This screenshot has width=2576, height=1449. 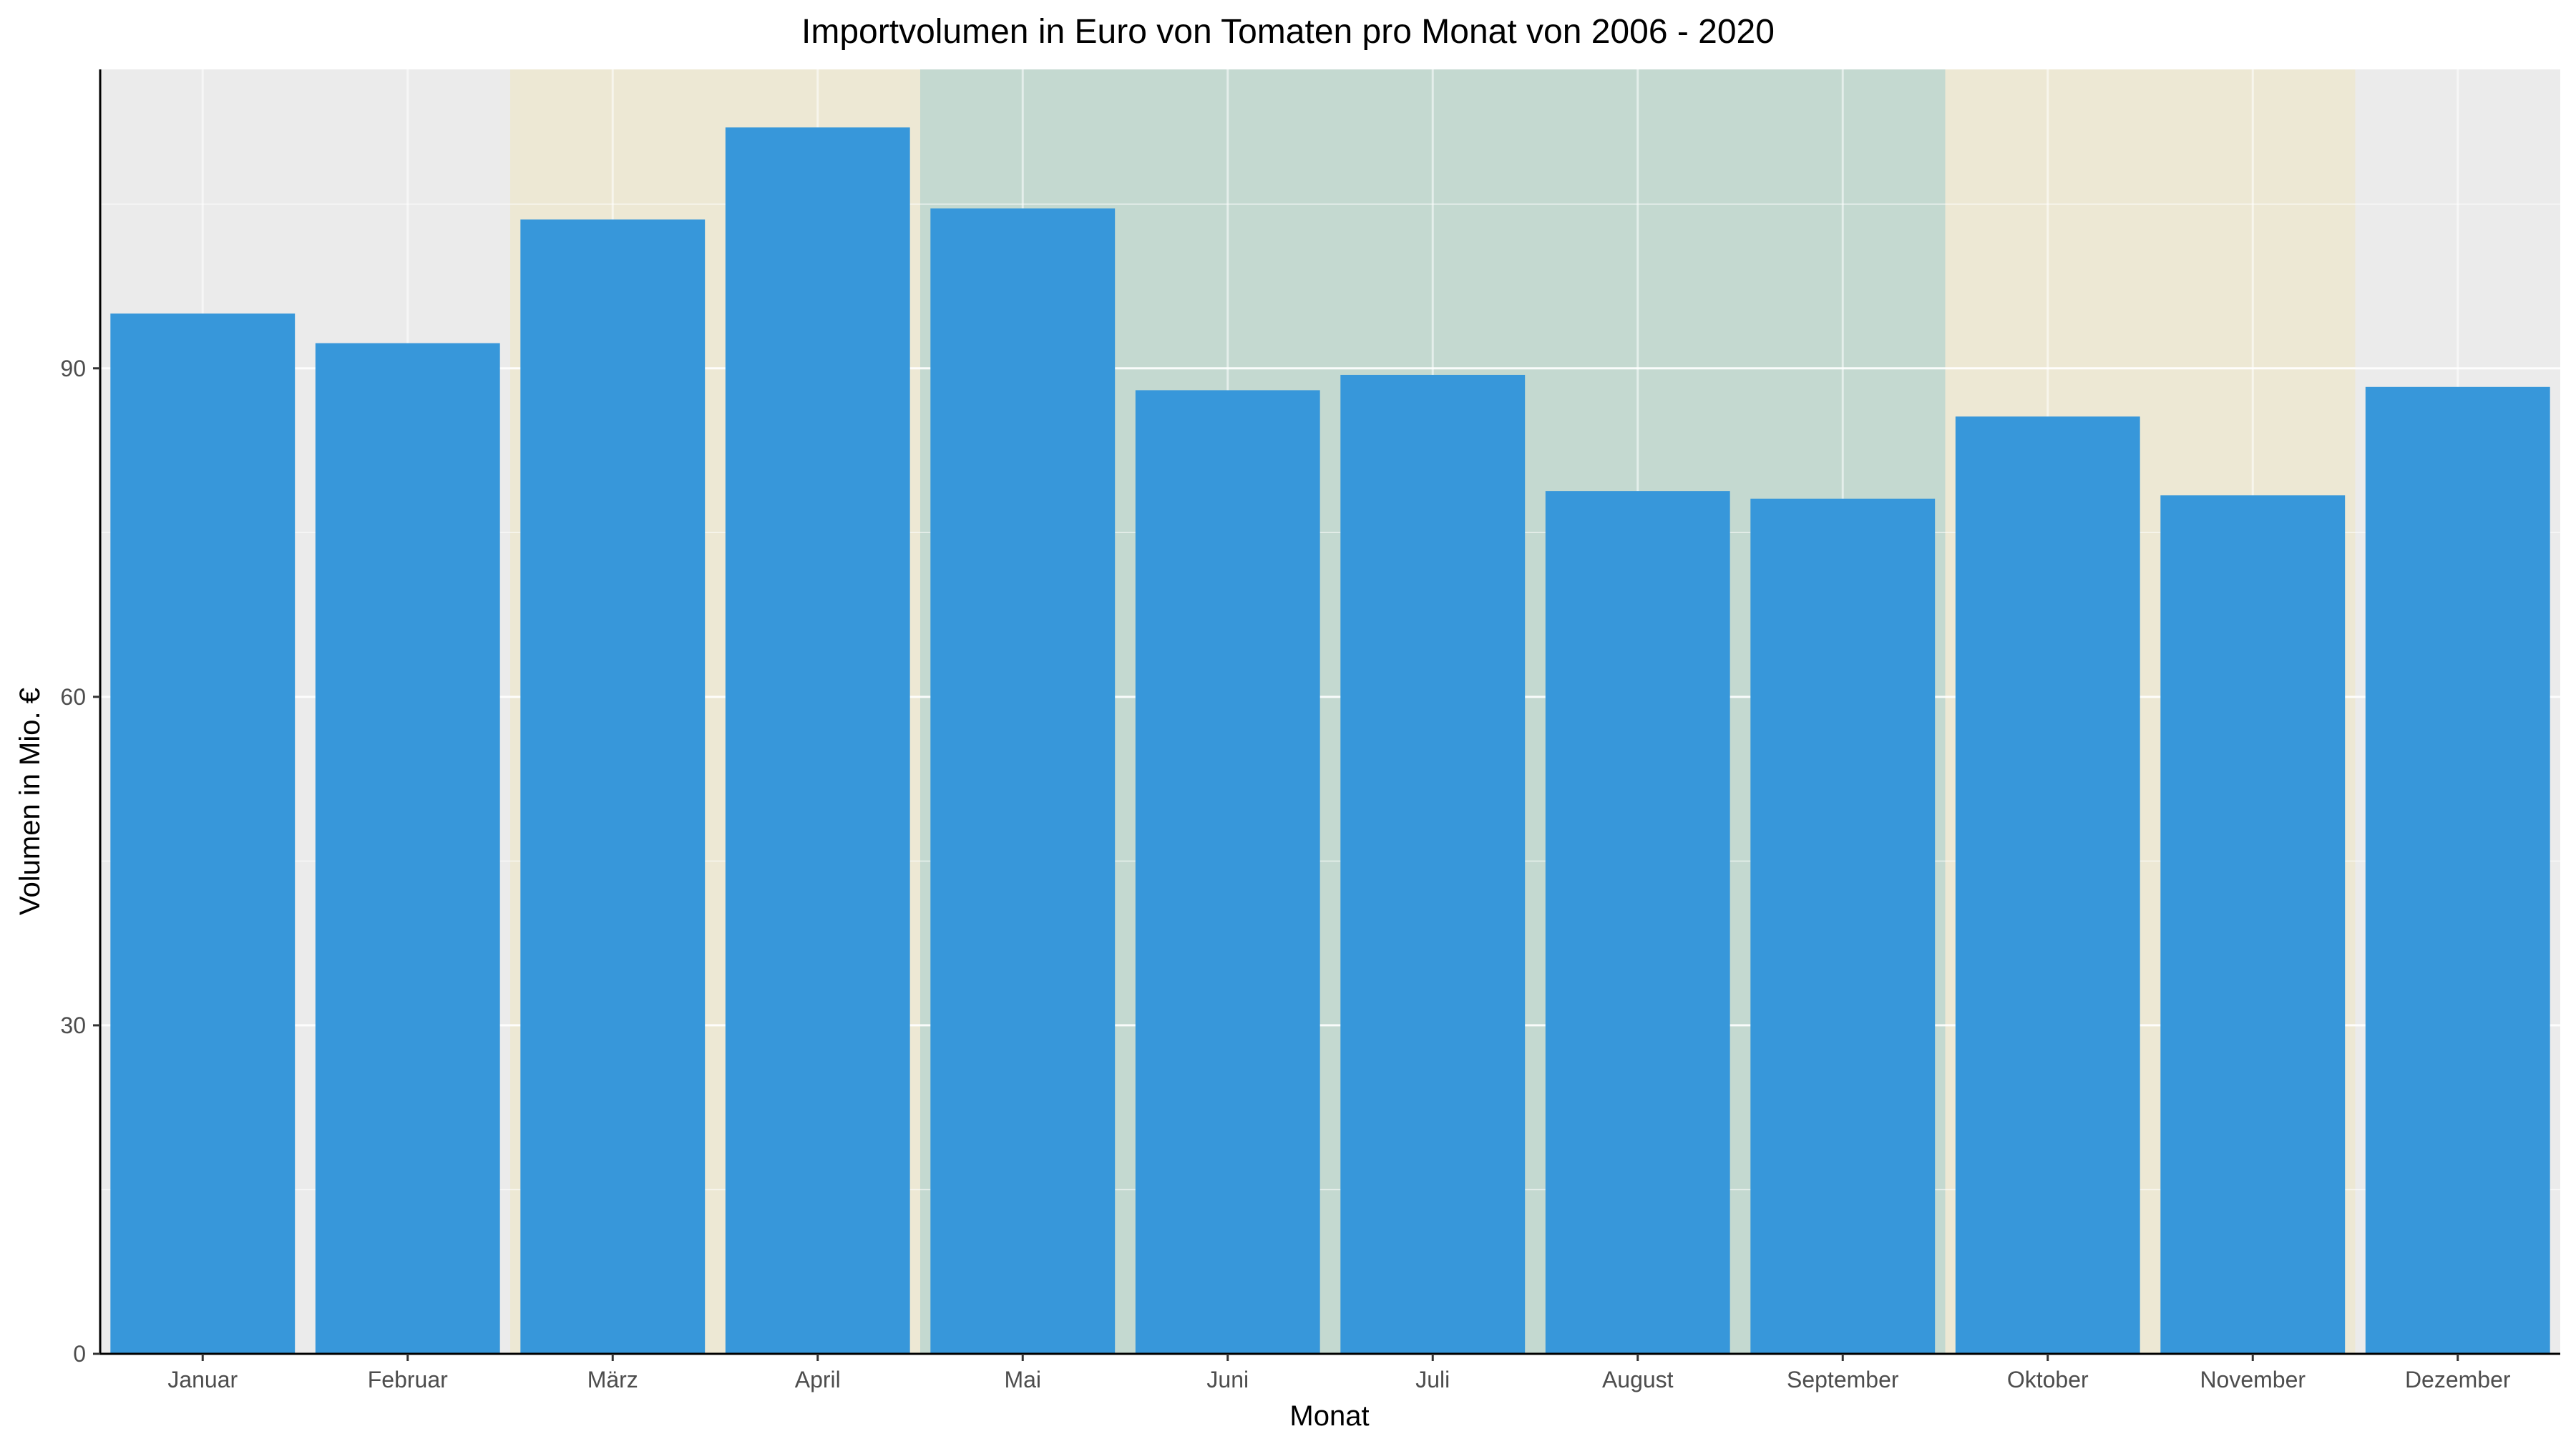 I want to click on bar-februar, so click(x=407, y=849).